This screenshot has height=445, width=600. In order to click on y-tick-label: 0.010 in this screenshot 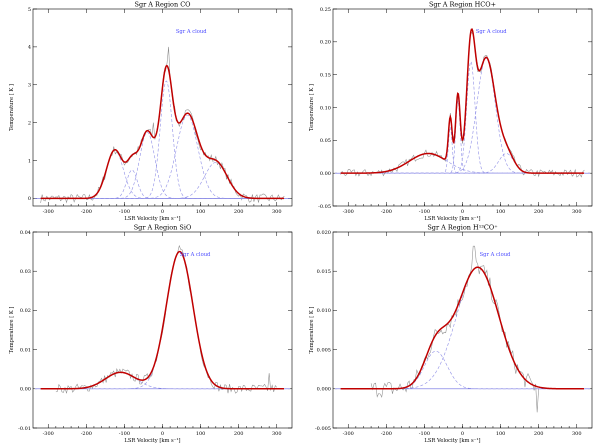, I will do `click(324, 311)`.